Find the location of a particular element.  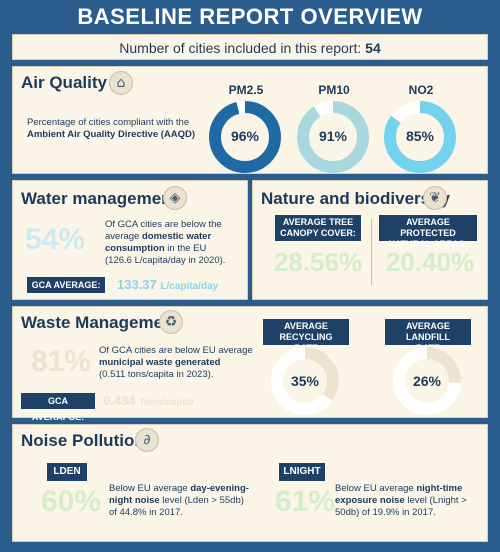

leaf-icon: ❦ is located at coordinates (435, 198).